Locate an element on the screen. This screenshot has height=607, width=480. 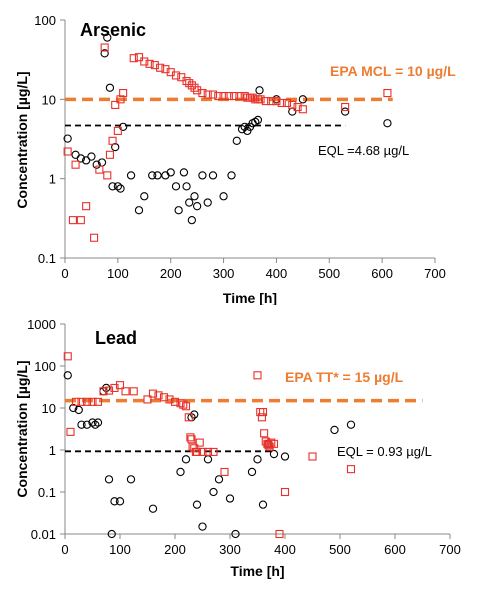
x-tick-label: 700 is located at coordinates (450, 549).